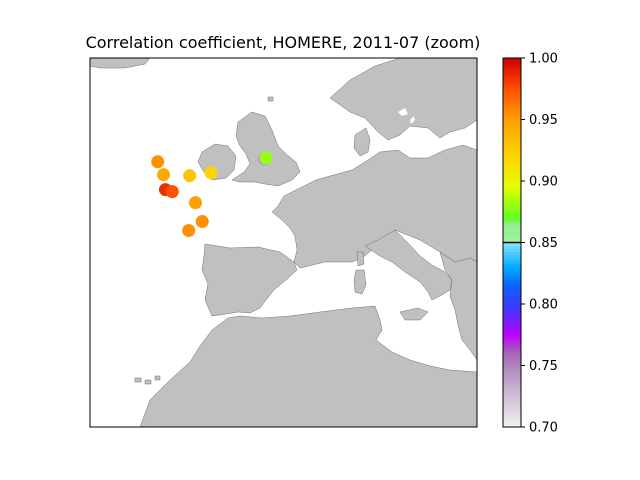 The height and width of the screenshot is (480, 640). Describe the element at coordinates (543, 120) in the screenshot. I see `colorbar-tick-label: 0.95` at that location.